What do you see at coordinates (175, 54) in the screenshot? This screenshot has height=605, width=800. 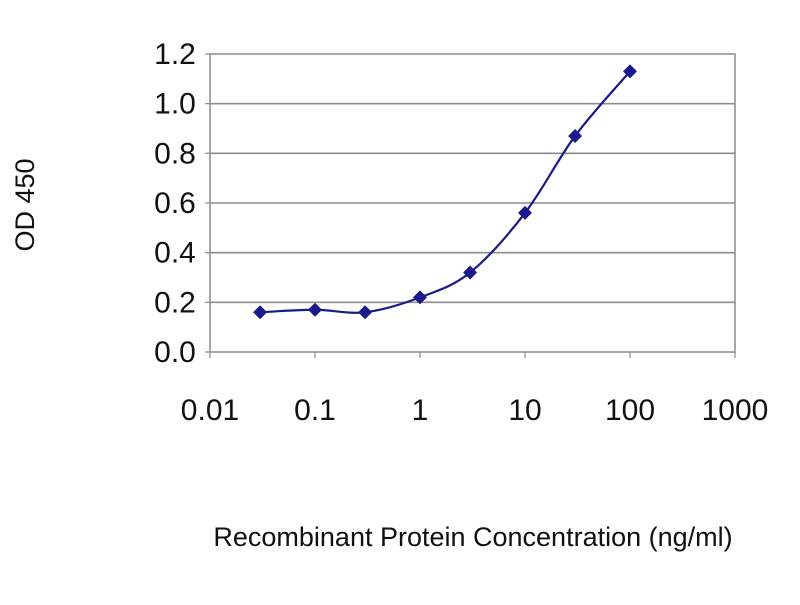 I see `y-tick-label: 1.2` at bounding box center [175, 54].